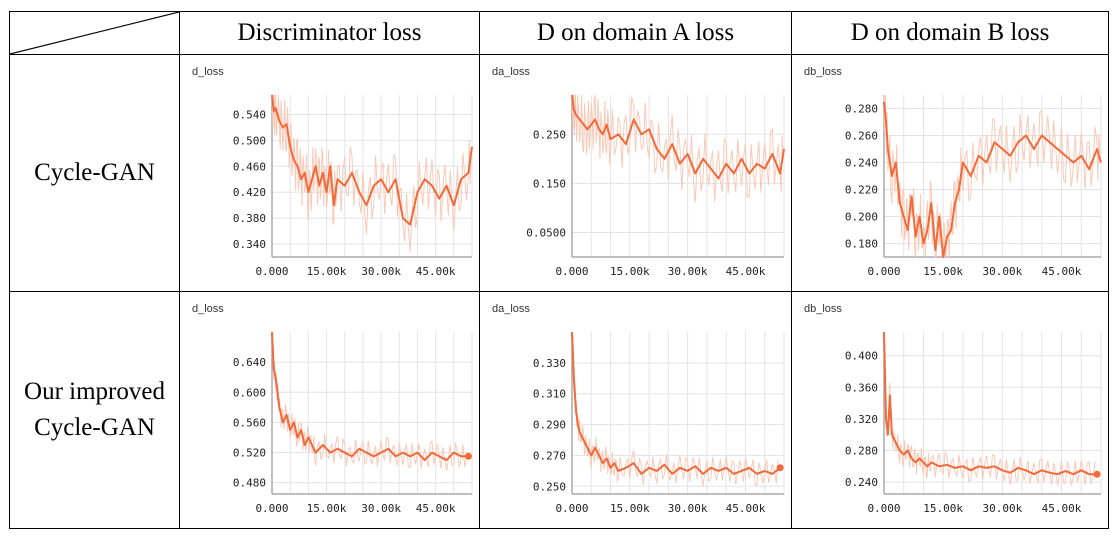 This screenshot has width=1117, height=537. Describe the element at coordinates (249, 483) in the screenshot. I see `y-tick-label: 0.480` at that location.